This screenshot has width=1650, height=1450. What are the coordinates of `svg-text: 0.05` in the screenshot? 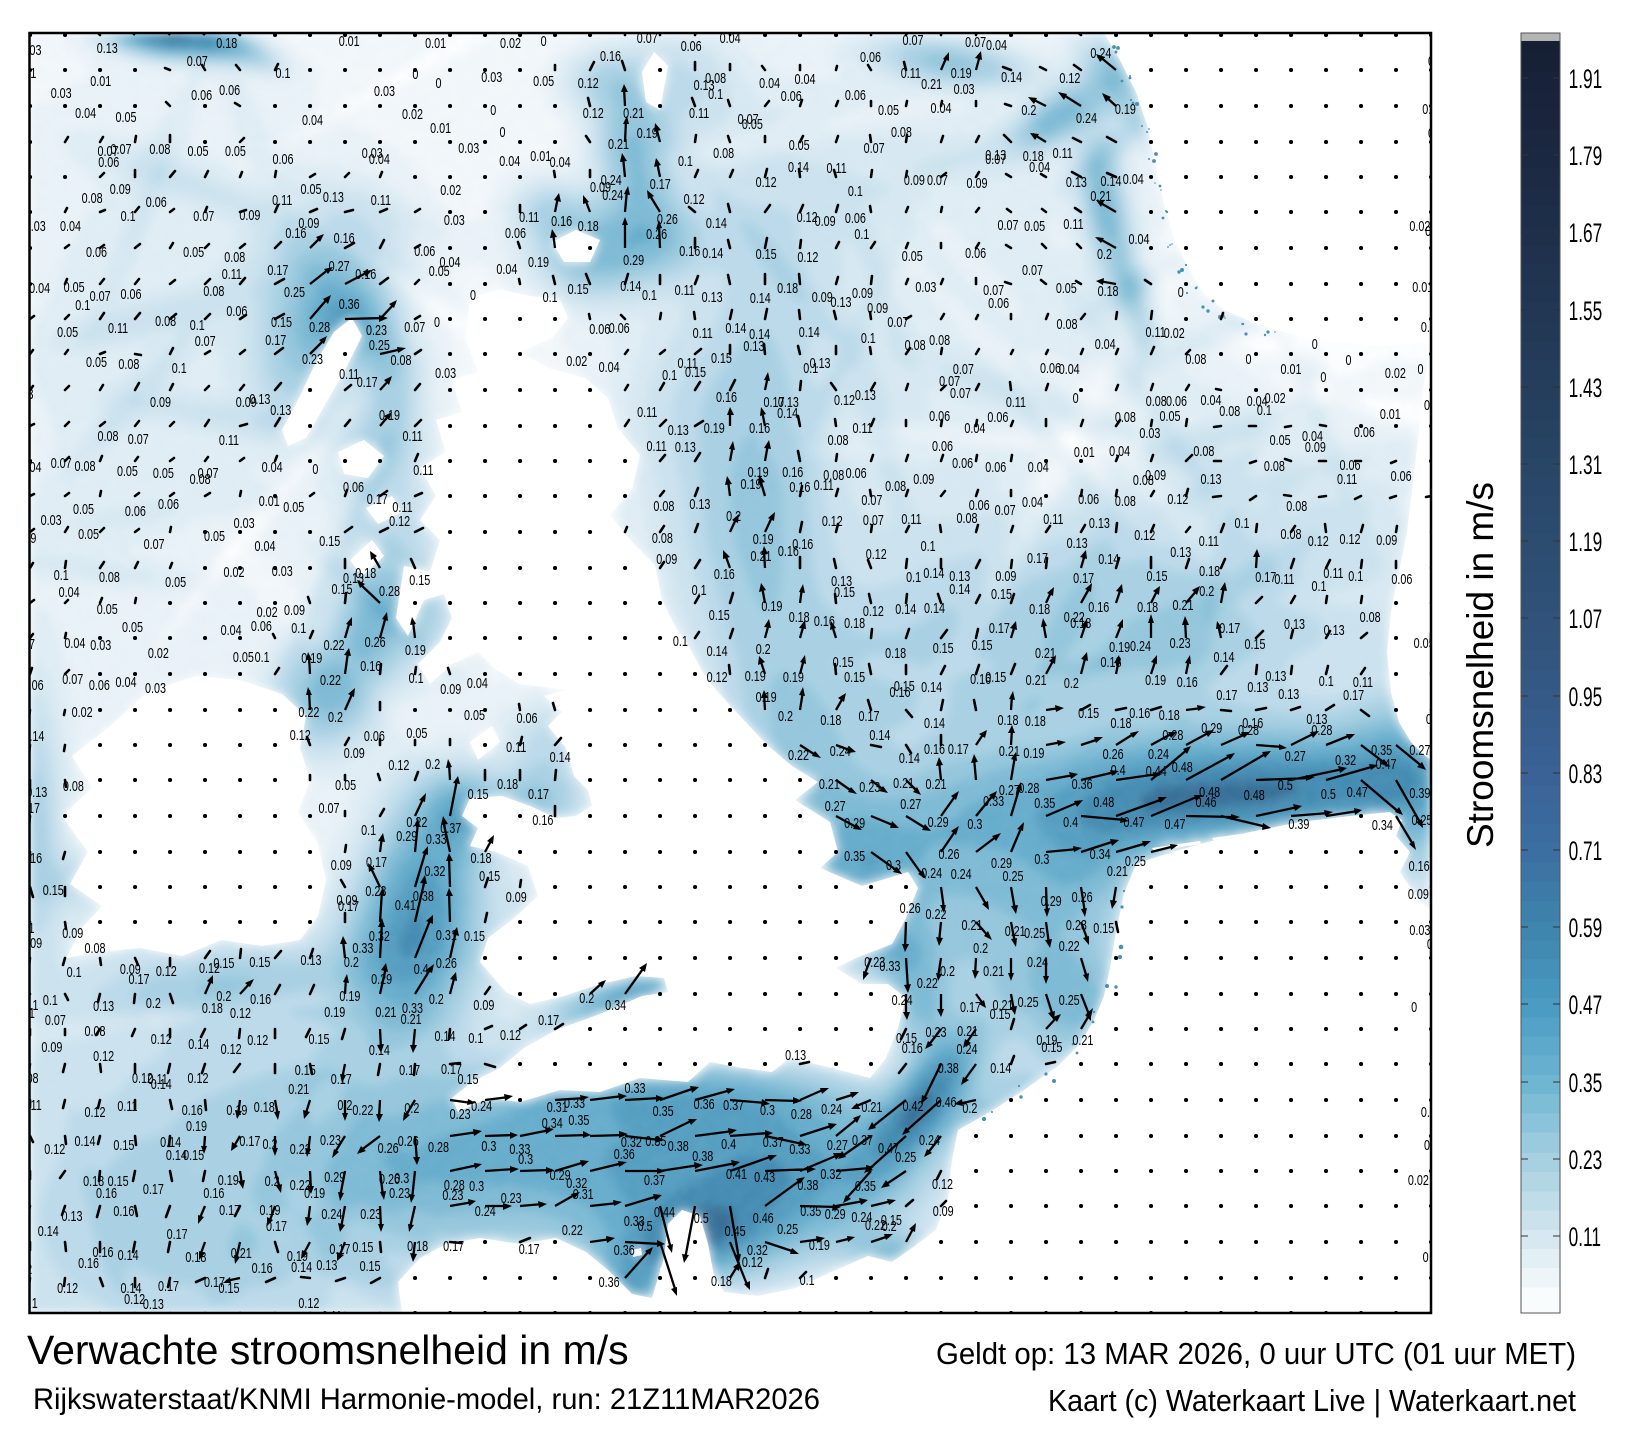 It's located at (543, 80).